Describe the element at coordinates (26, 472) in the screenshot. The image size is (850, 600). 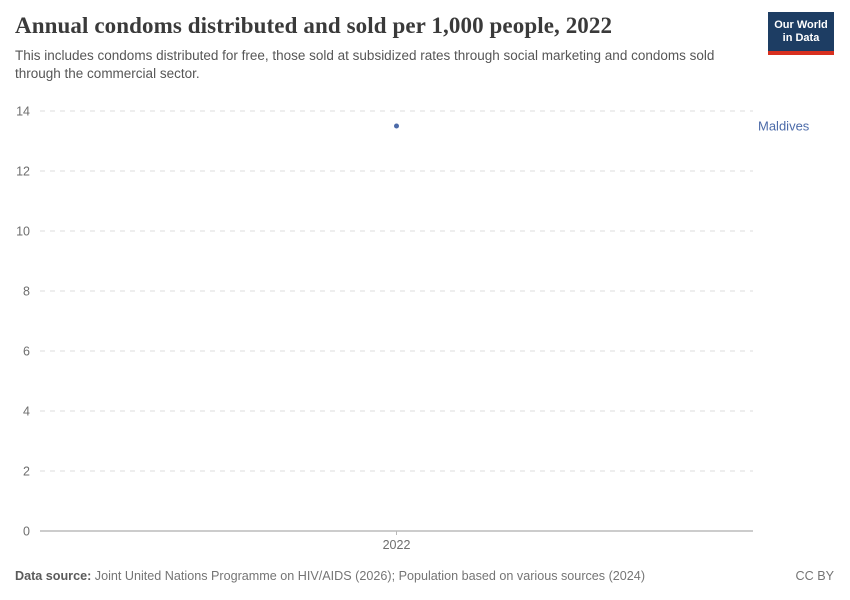
I see `y-tick-label: 2` at that location.